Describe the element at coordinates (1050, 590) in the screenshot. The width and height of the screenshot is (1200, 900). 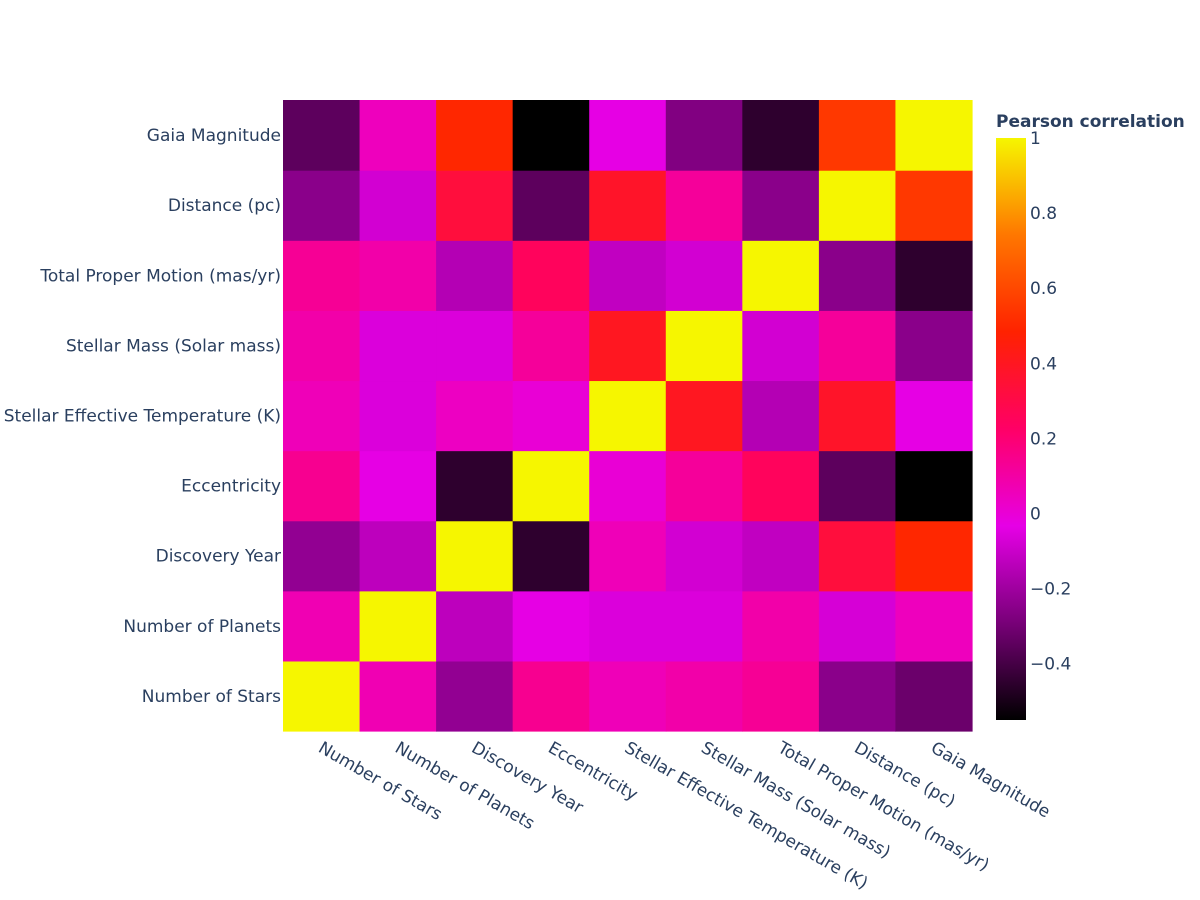
I see `colorbar-tick-label: −0.2` at that location.